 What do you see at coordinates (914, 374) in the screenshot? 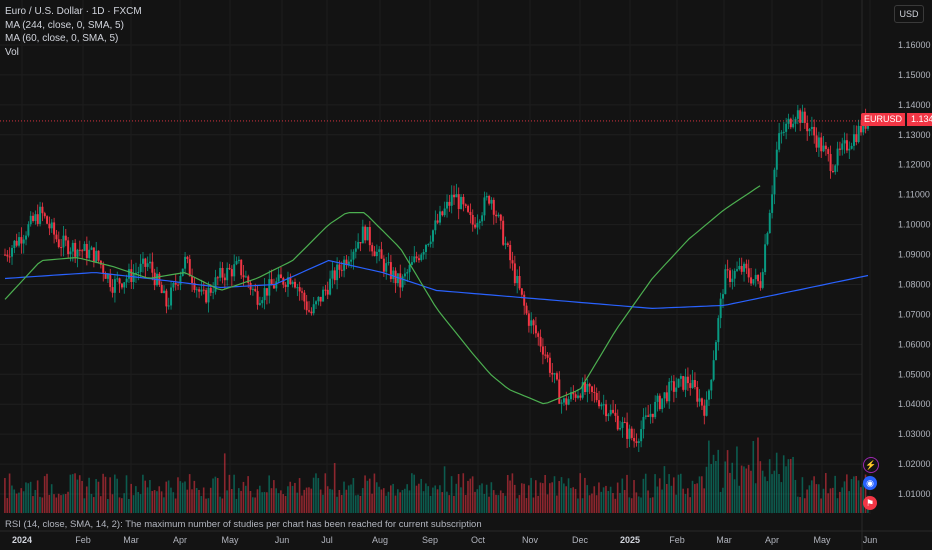
I see `price-tick-label: 1.05000` at bounding box center [914, 374].